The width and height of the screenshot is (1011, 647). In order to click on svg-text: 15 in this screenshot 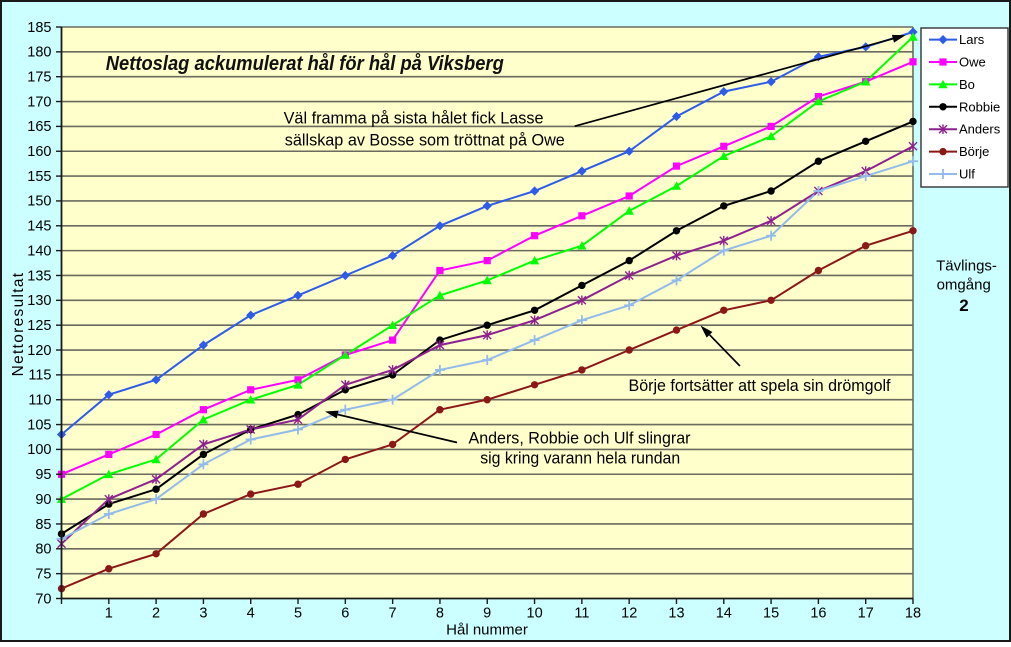, I will do `click(771, 614)`.